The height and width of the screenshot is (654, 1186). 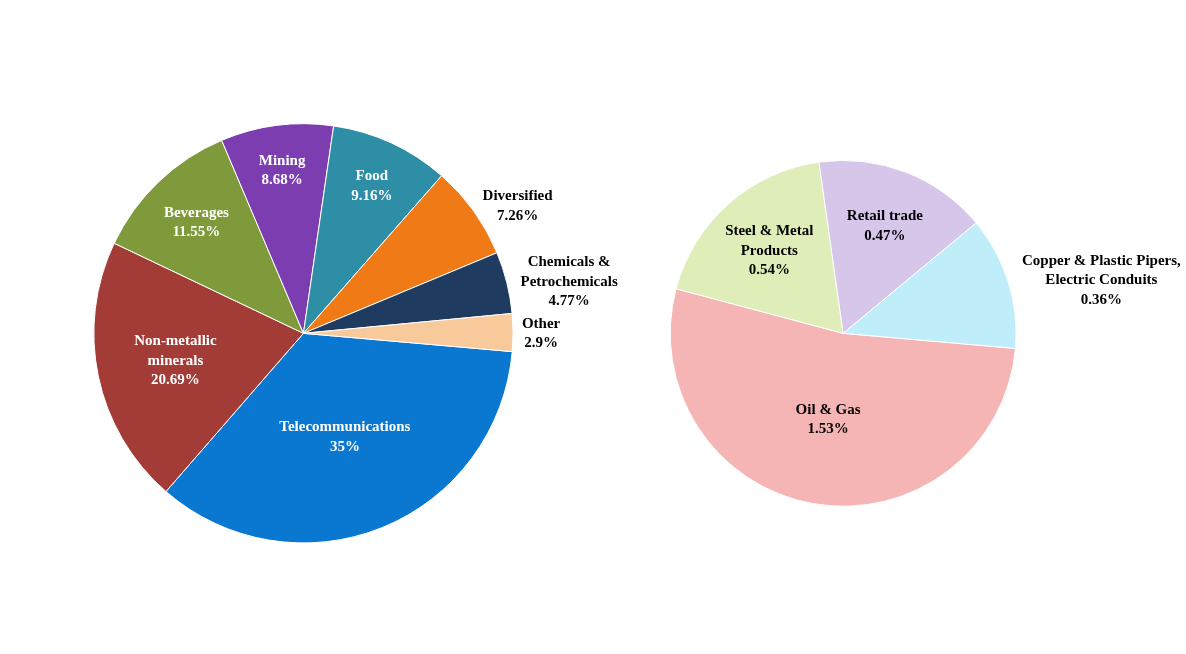 I want to click on slice-label: Food, so click(x=372, y=175).